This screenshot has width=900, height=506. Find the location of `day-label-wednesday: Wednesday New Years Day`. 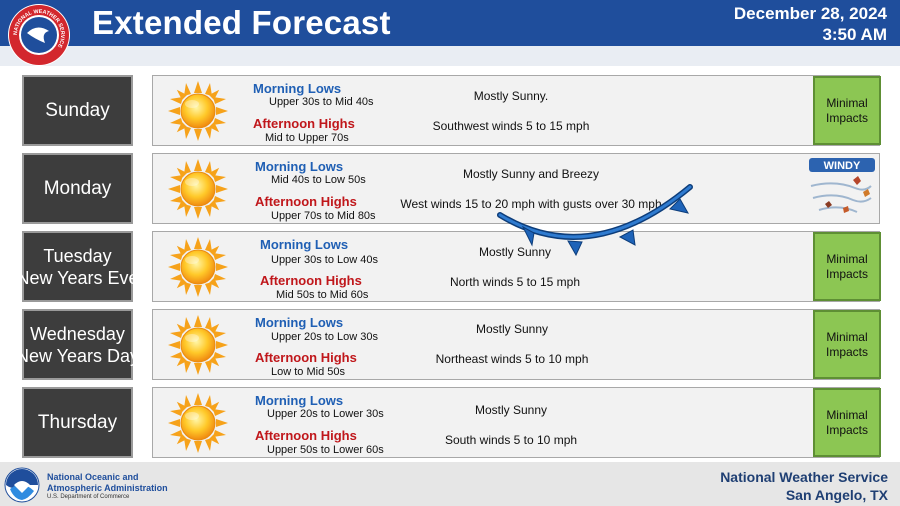

day-label-wednesday: Wednesday New Years Day is located at coordinates (77, 344).